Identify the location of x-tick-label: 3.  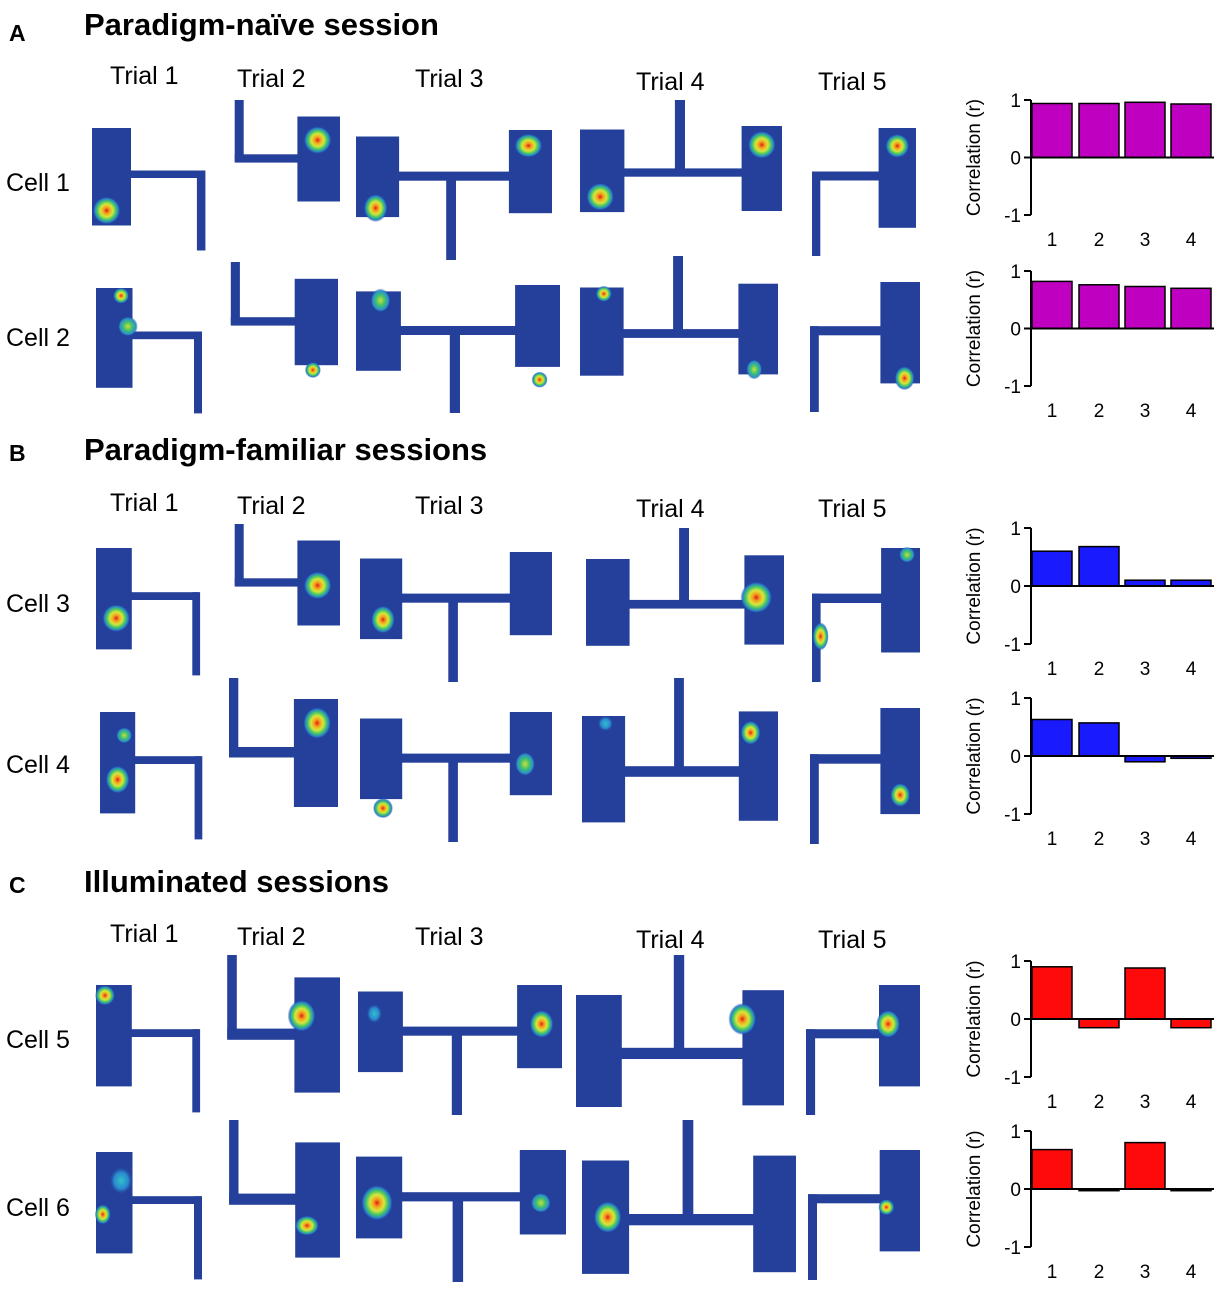
(1145, 1272).